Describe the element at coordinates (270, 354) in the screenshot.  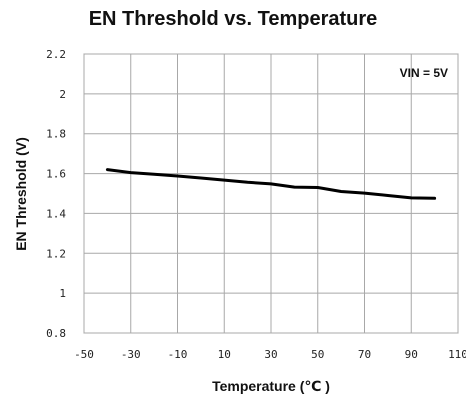
I see `x-tick-label: 30` at that location.